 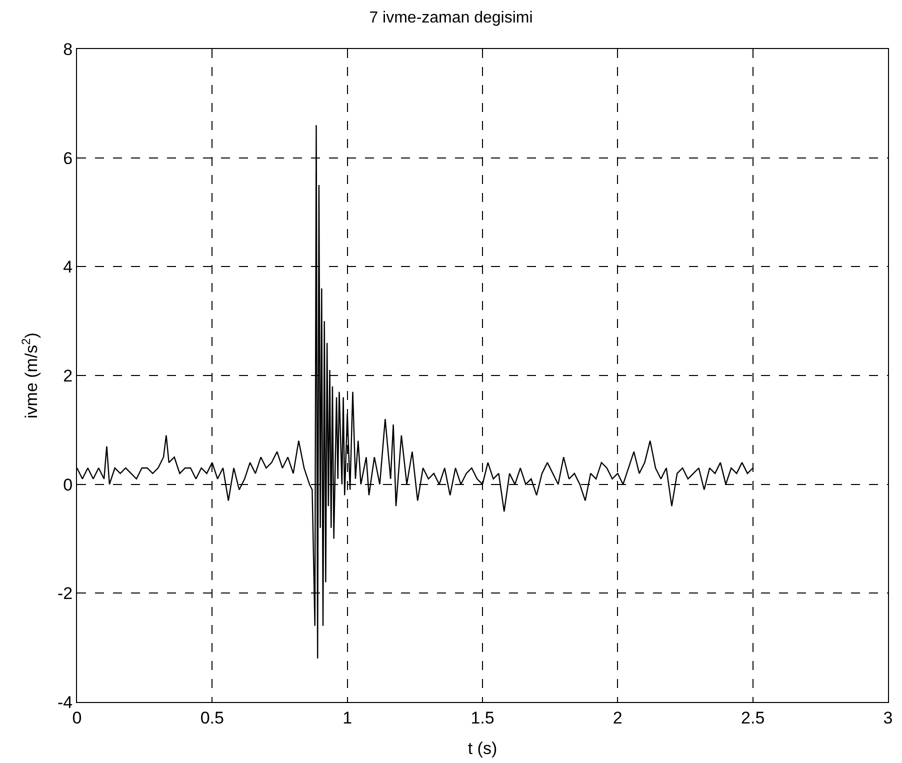 I want to click on y-tick-label: 2, so click(x=68, y=376).